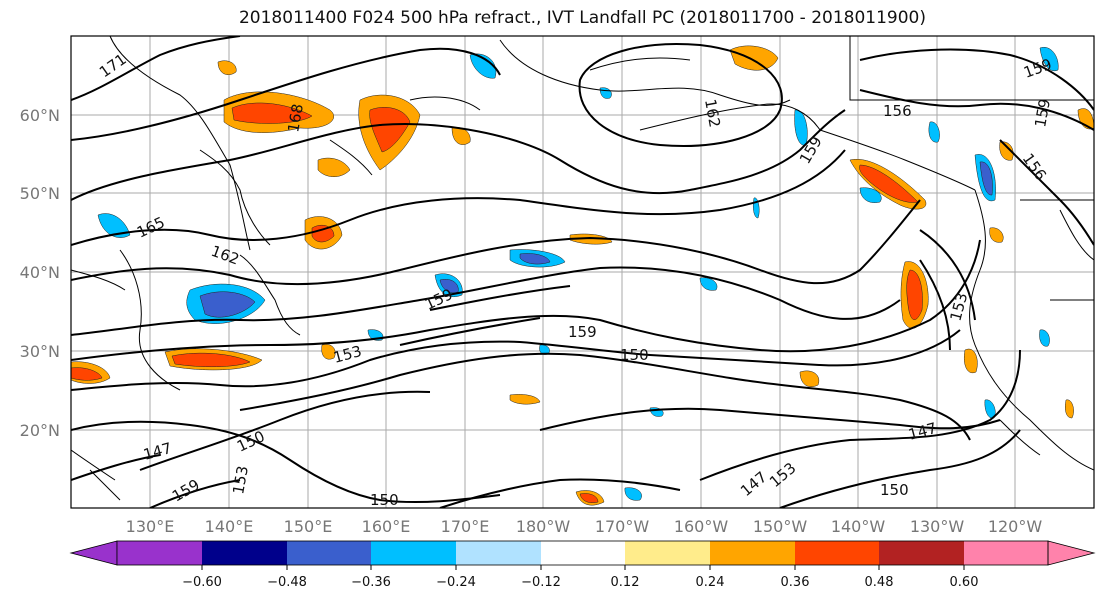  I want to click on lon-label: 150°W, so click(780, 526).